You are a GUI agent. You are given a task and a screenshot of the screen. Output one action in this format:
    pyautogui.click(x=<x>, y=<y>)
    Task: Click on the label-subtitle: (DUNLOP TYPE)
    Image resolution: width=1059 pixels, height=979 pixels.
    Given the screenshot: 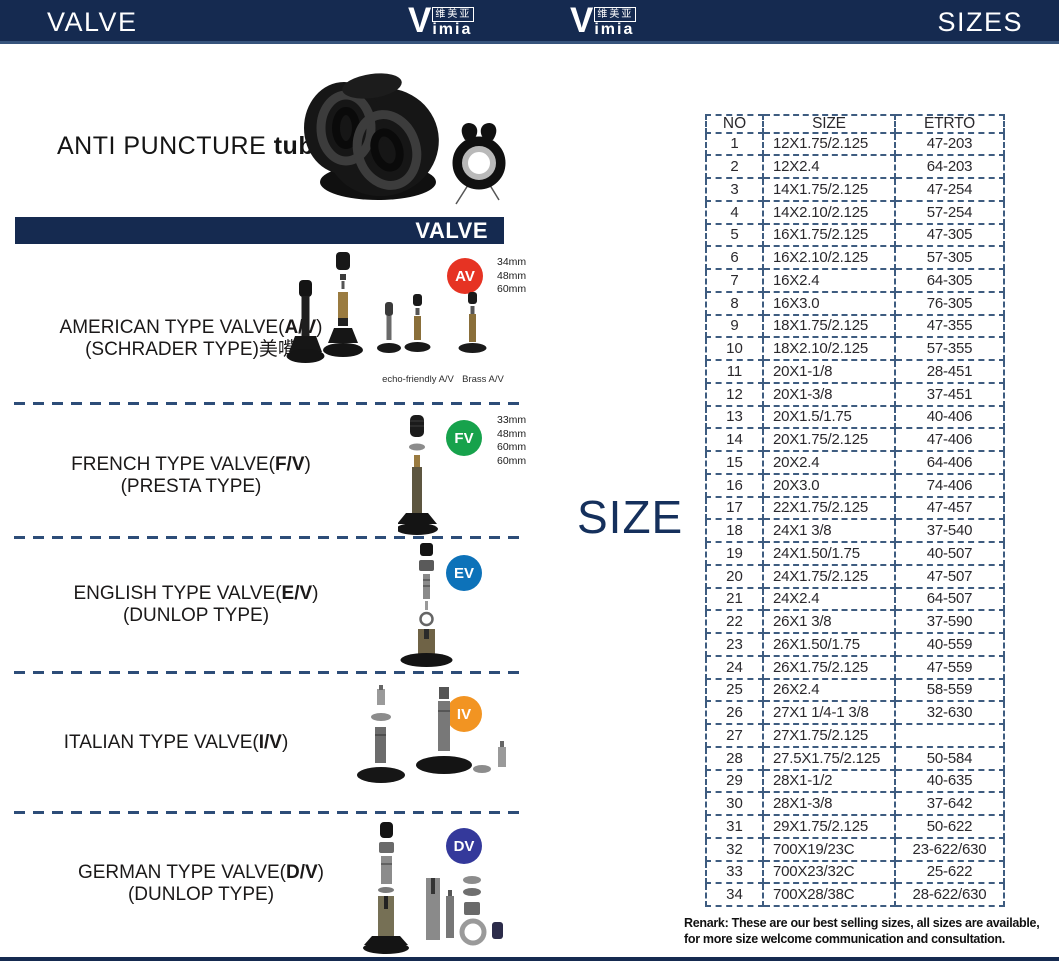 What is the action you would take?
    pyautogui.click(x=196, y=615)
    